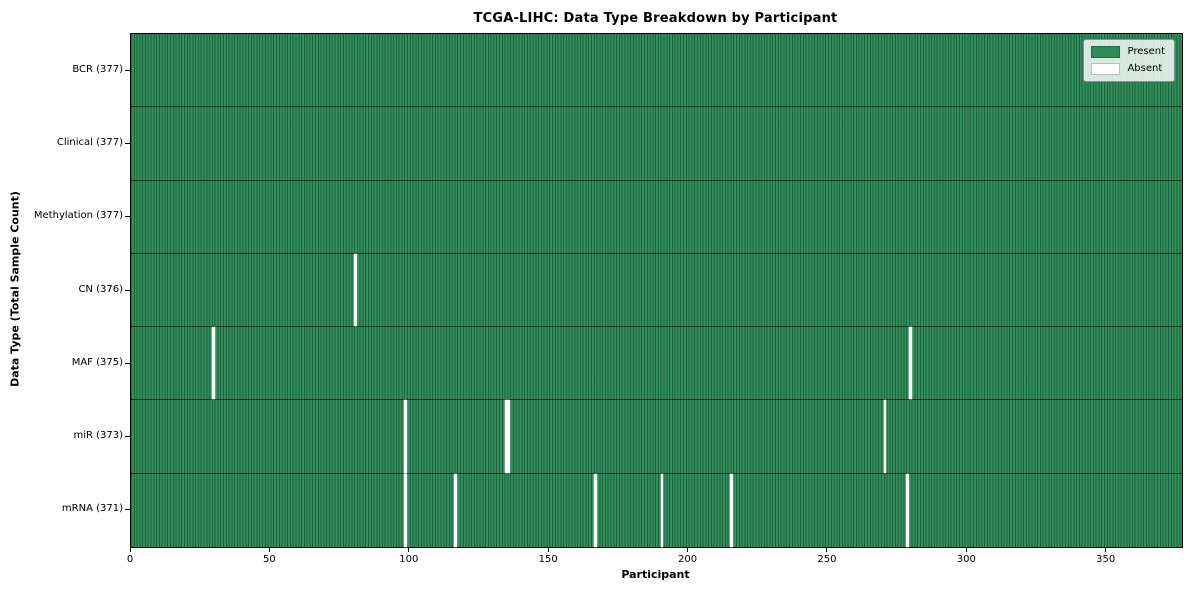 The height and width of the screenshot is (600, 1200). Describe the element at coordinates (966, 559) in the screenshot. I see `x-tick-label: 300` at that location.